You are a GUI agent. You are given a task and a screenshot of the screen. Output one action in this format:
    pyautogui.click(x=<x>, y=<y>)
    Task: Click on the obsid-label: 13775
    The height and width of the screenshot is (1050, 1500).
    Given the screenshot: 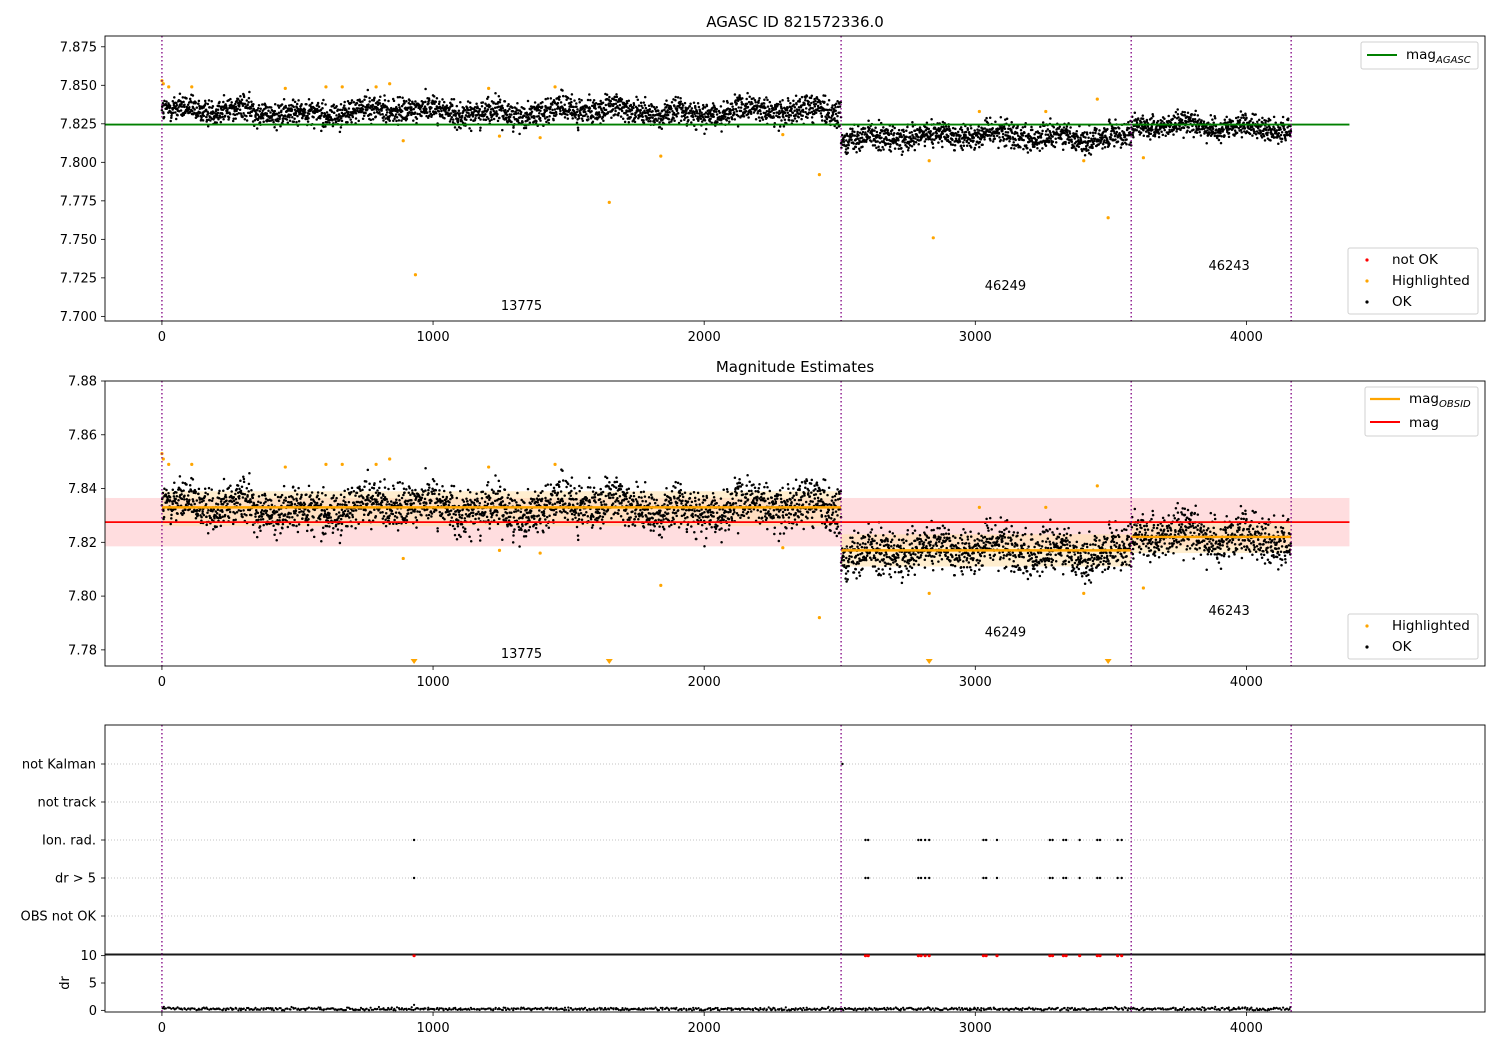 What is the action you would take?
    pyautogui.click(x=521, y=306)
    